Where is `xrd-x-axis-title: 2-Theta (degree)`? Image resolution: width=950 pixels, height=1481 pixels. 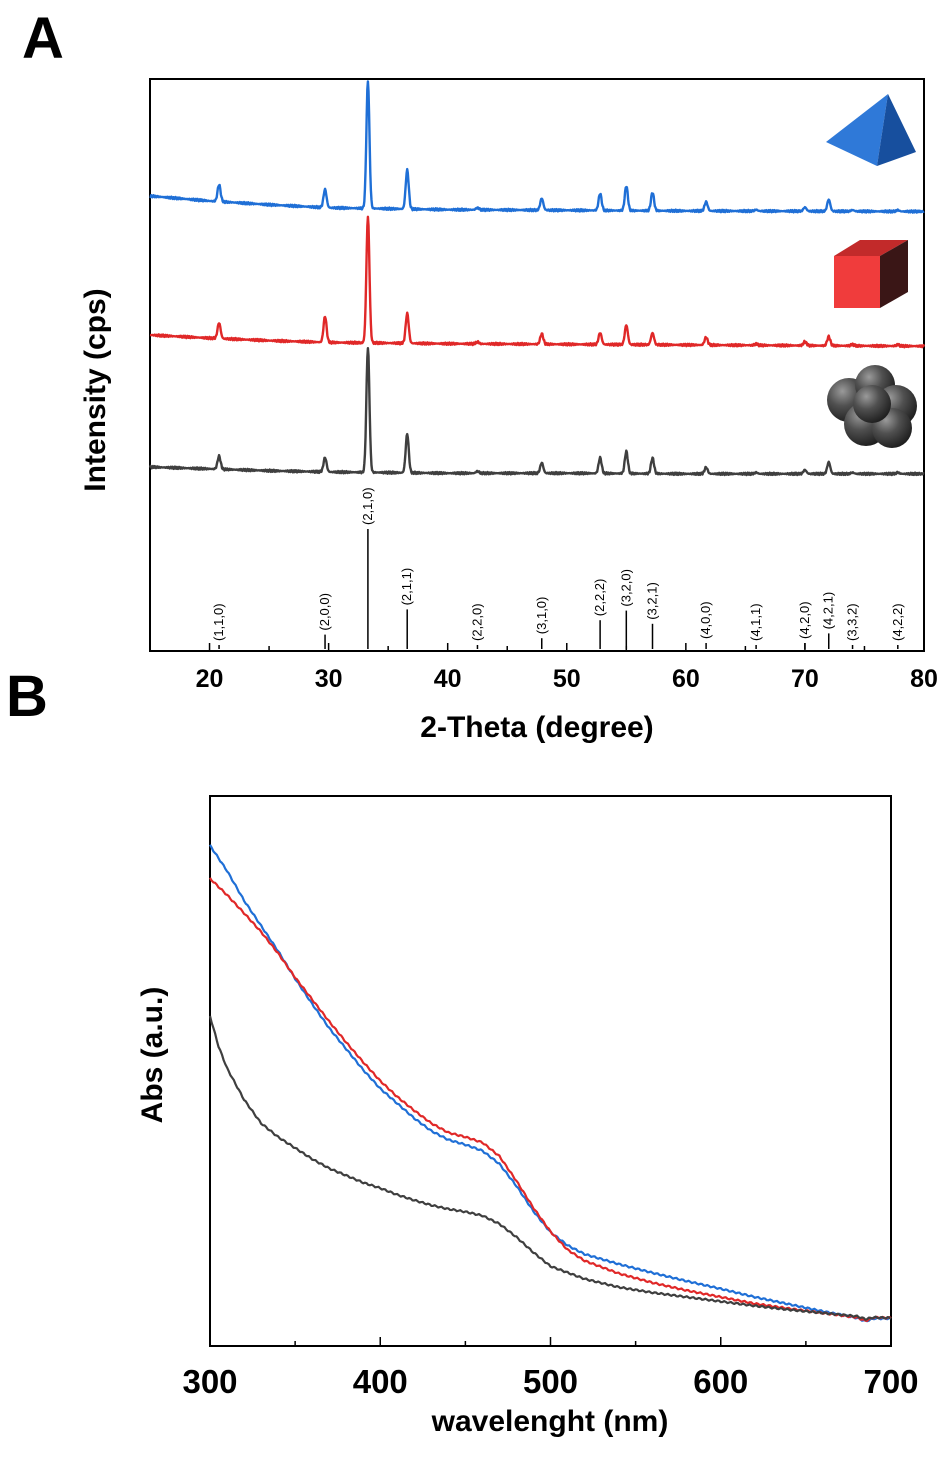 xrd-x-axis-title: 2-Theta (degree) is located at coordinates (536, 727).